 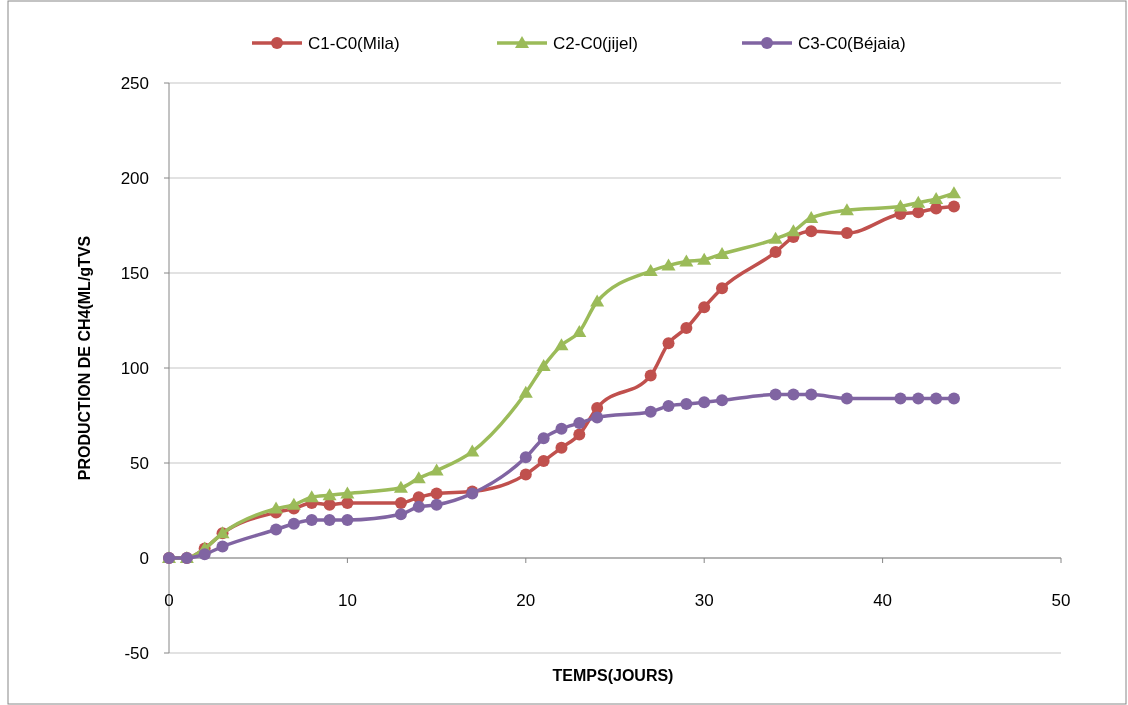 What do you see at coordinates (134, 178) in the screenshot?
I see `y-tick-label: 200` at bounding box center [134, 178].